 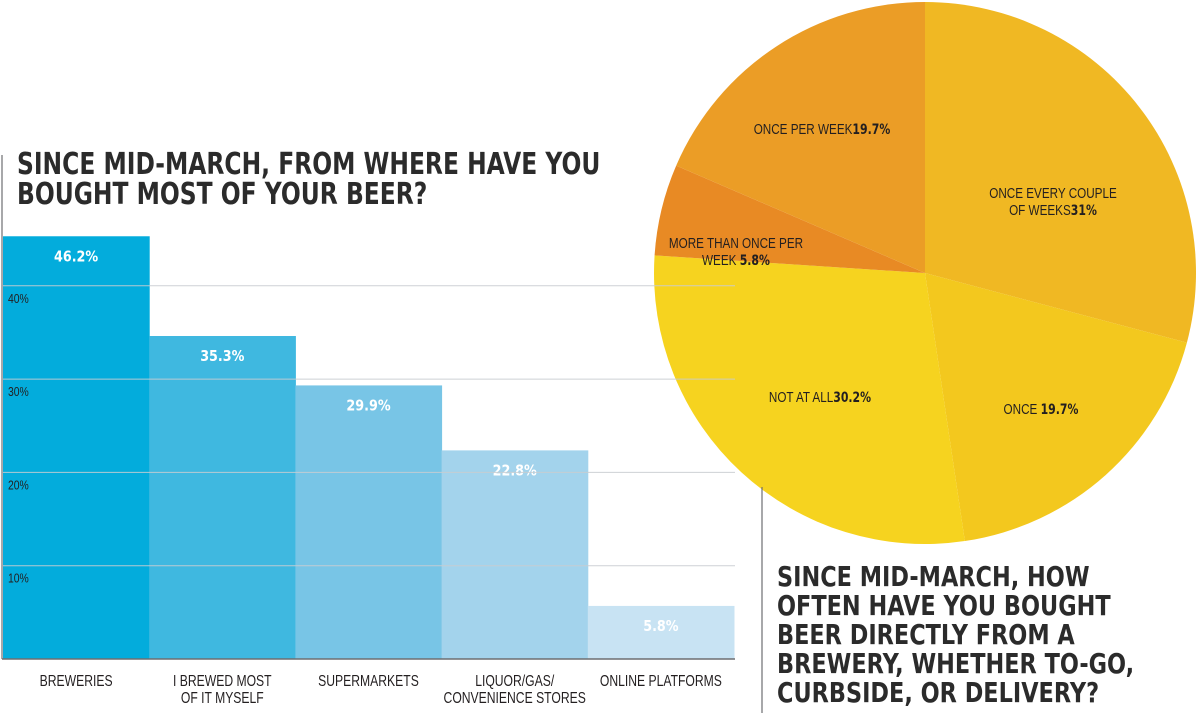 I want to click on bar-value-label: 22.8%, so click(x=515, y=470).